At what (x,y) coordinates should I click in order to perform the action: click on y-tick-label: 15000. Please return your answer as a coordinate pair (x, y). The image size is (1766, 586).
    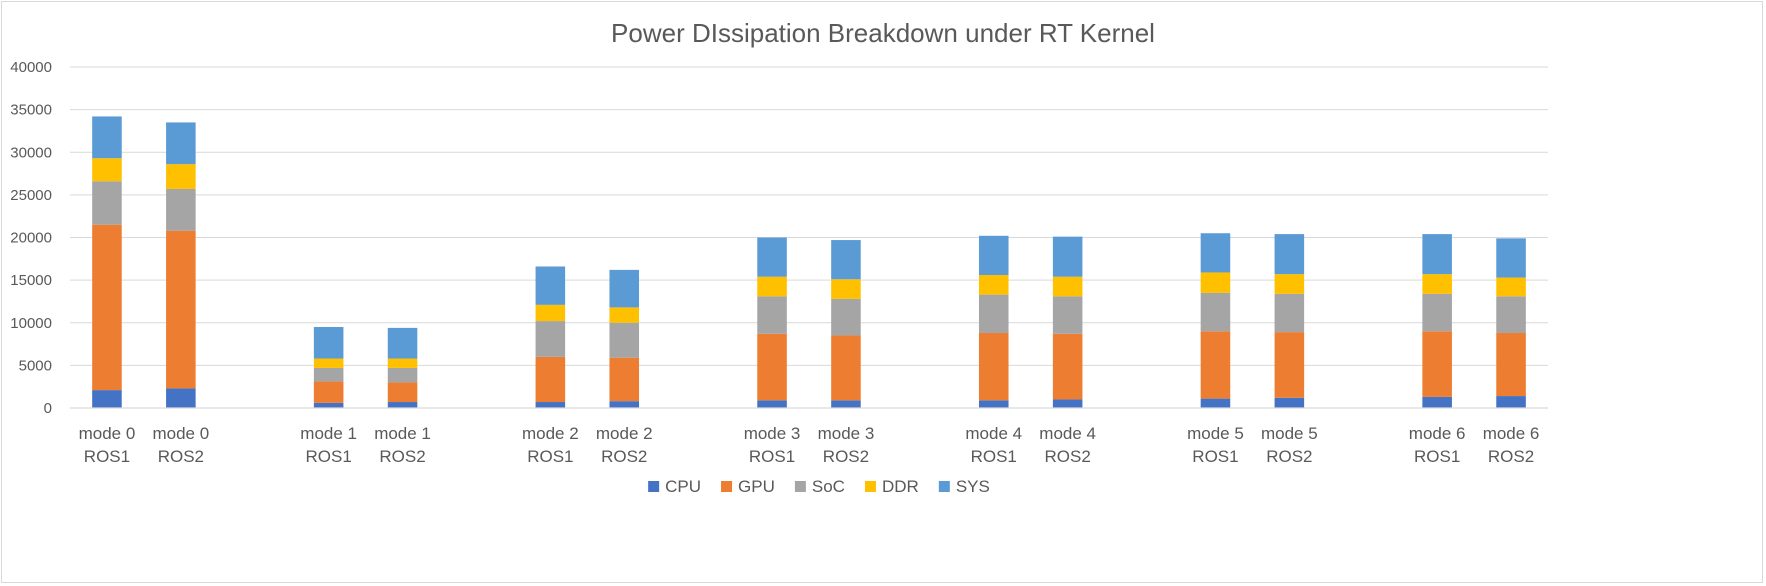
    Looking at the image, I should click on (31, 280).